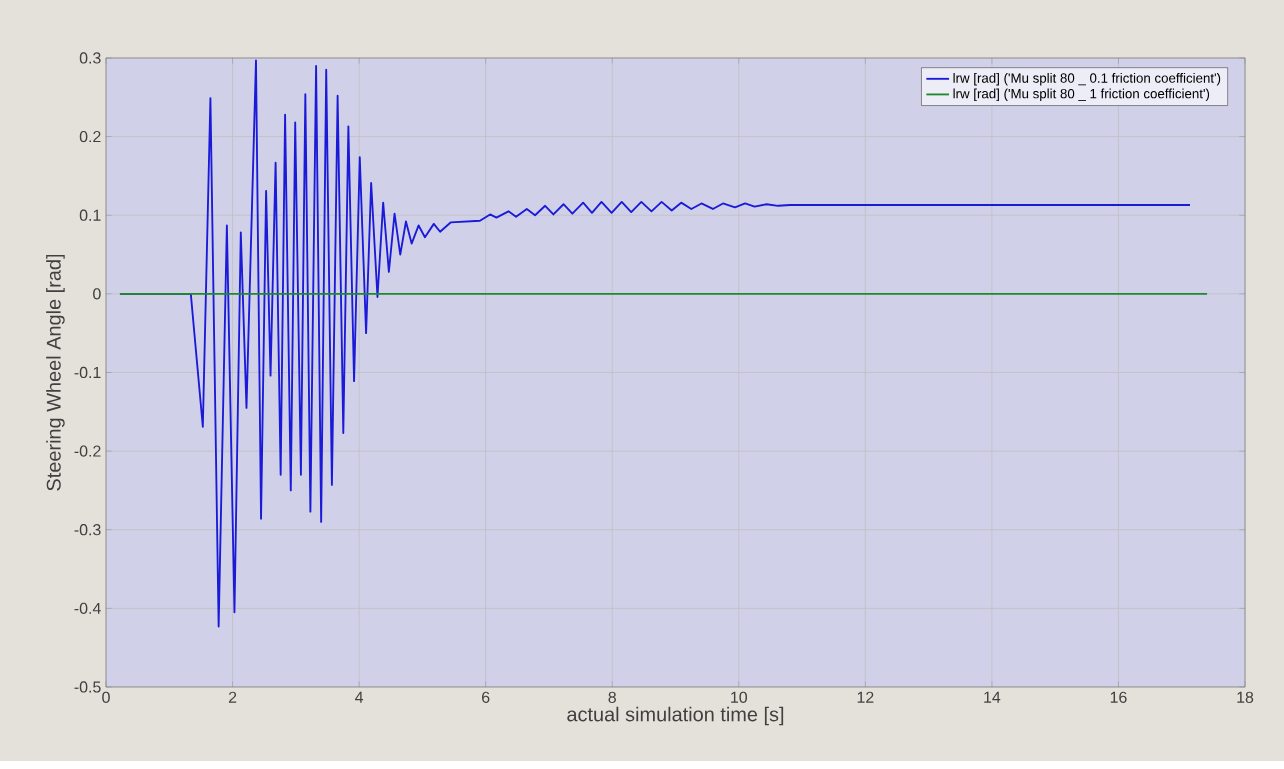  Describe the element at coordinates (612, 697) in the screenshot. I see `x-tick-label: 8` at that location.